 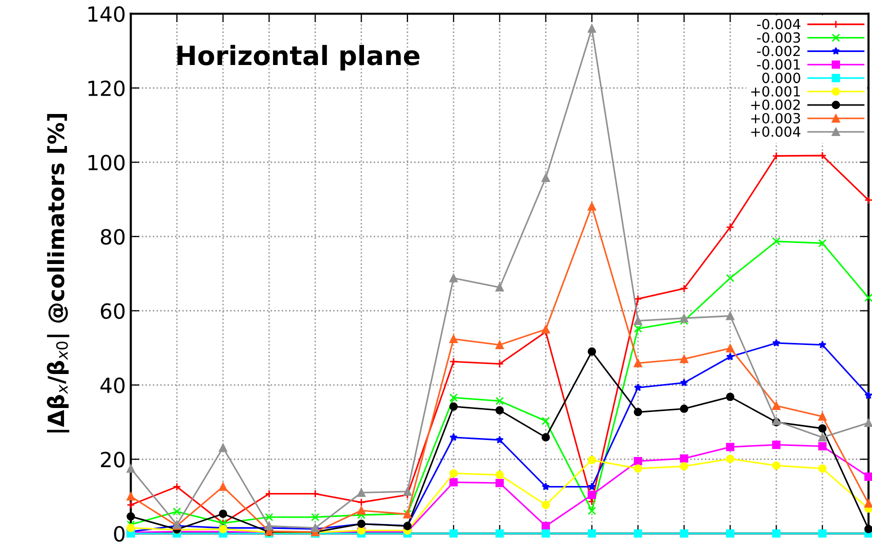 What do you see at coordinates (106, 88) in the screenshot?
I see `y-tick-label: 120` at bounding box center [106, 88].